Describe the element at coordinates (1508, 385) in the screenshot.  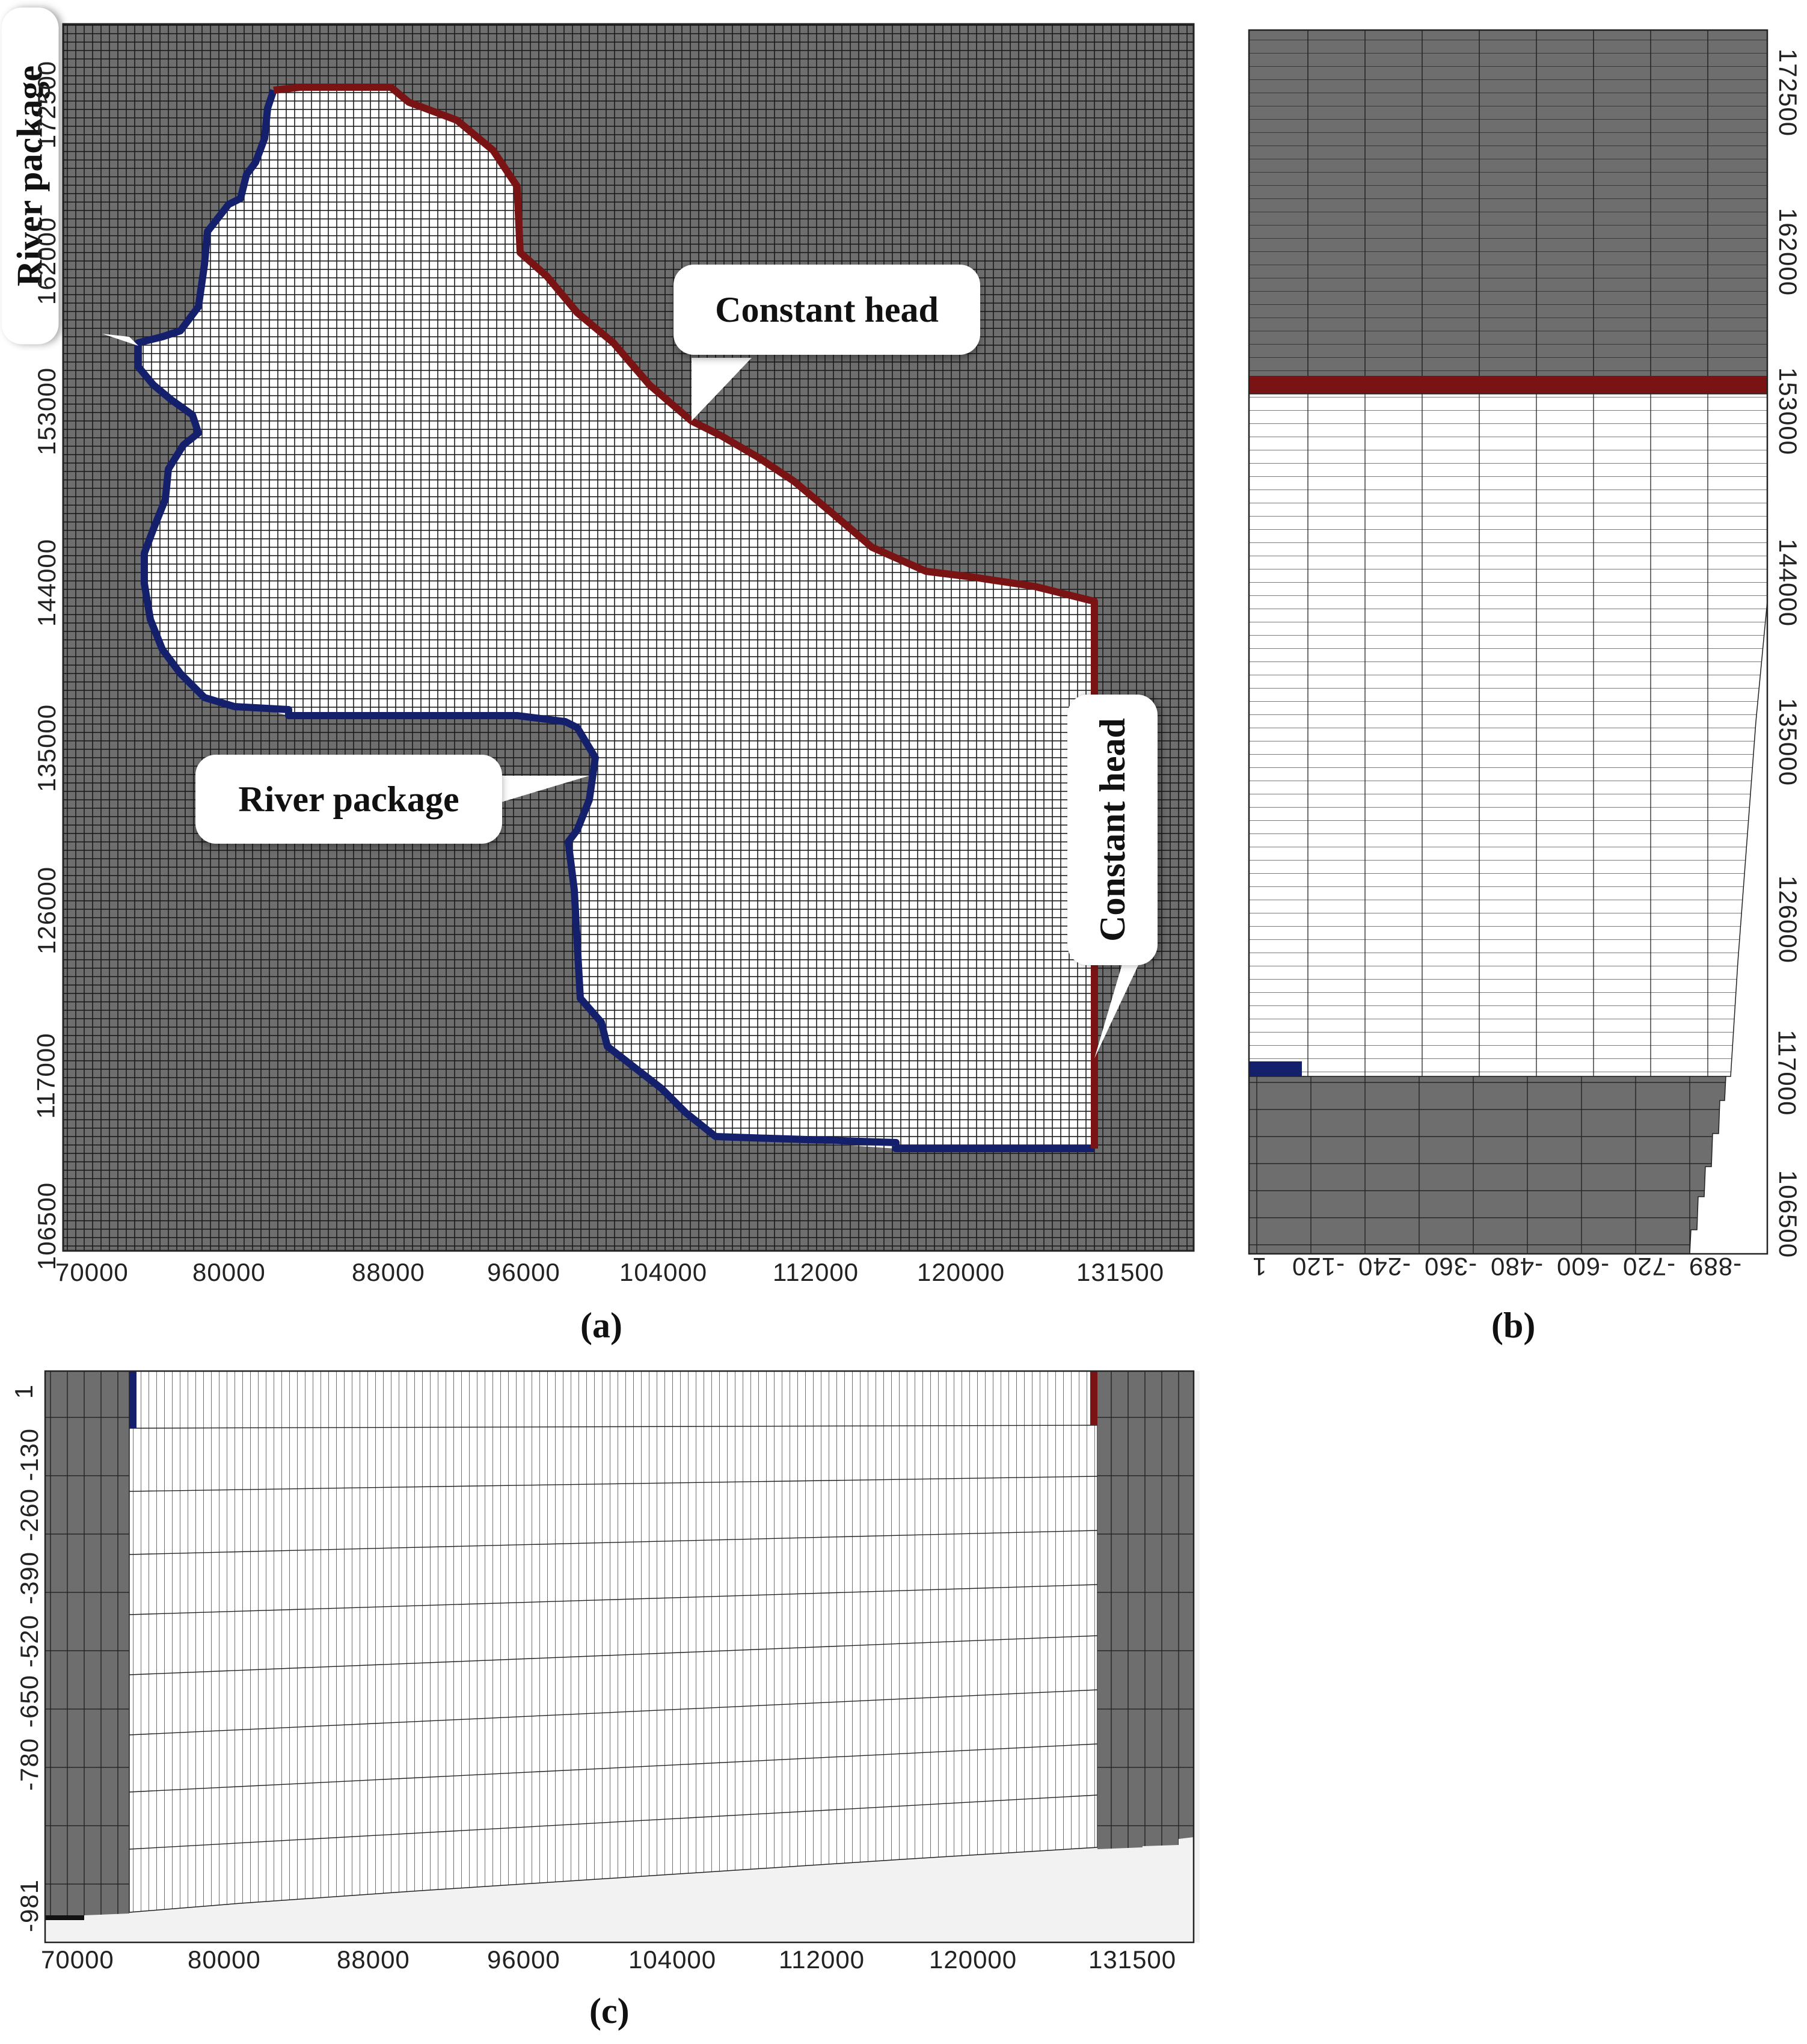
I see `panel-b-constant-head-band` at that location.